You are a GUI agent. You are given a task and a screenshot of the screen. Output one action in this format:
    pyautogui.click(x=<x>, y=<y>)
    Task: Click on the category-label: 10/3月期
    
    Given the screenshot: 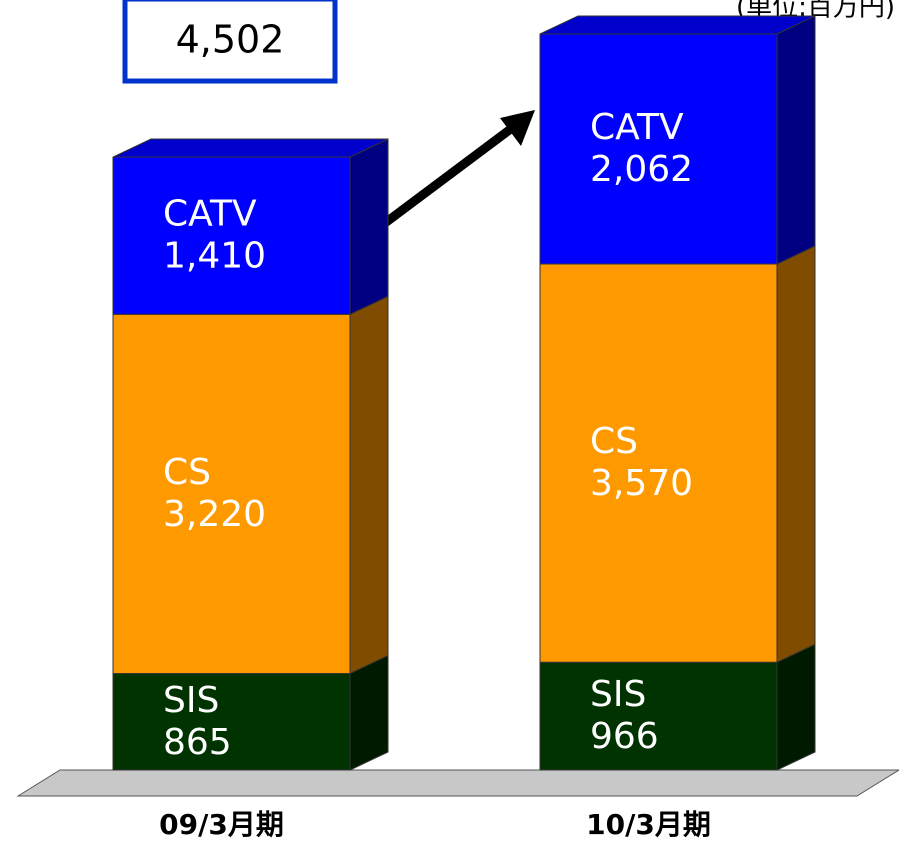 What is the action you would take?
    pyautogui.click(x=648, y=824)
    